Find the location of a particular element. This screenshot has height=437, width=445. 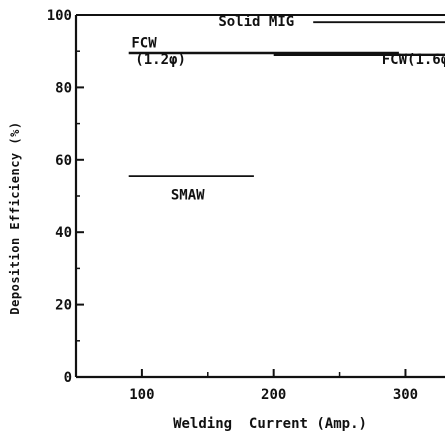

series-annotation: FCW(1.6φ) is located at coordinates (413, 60).